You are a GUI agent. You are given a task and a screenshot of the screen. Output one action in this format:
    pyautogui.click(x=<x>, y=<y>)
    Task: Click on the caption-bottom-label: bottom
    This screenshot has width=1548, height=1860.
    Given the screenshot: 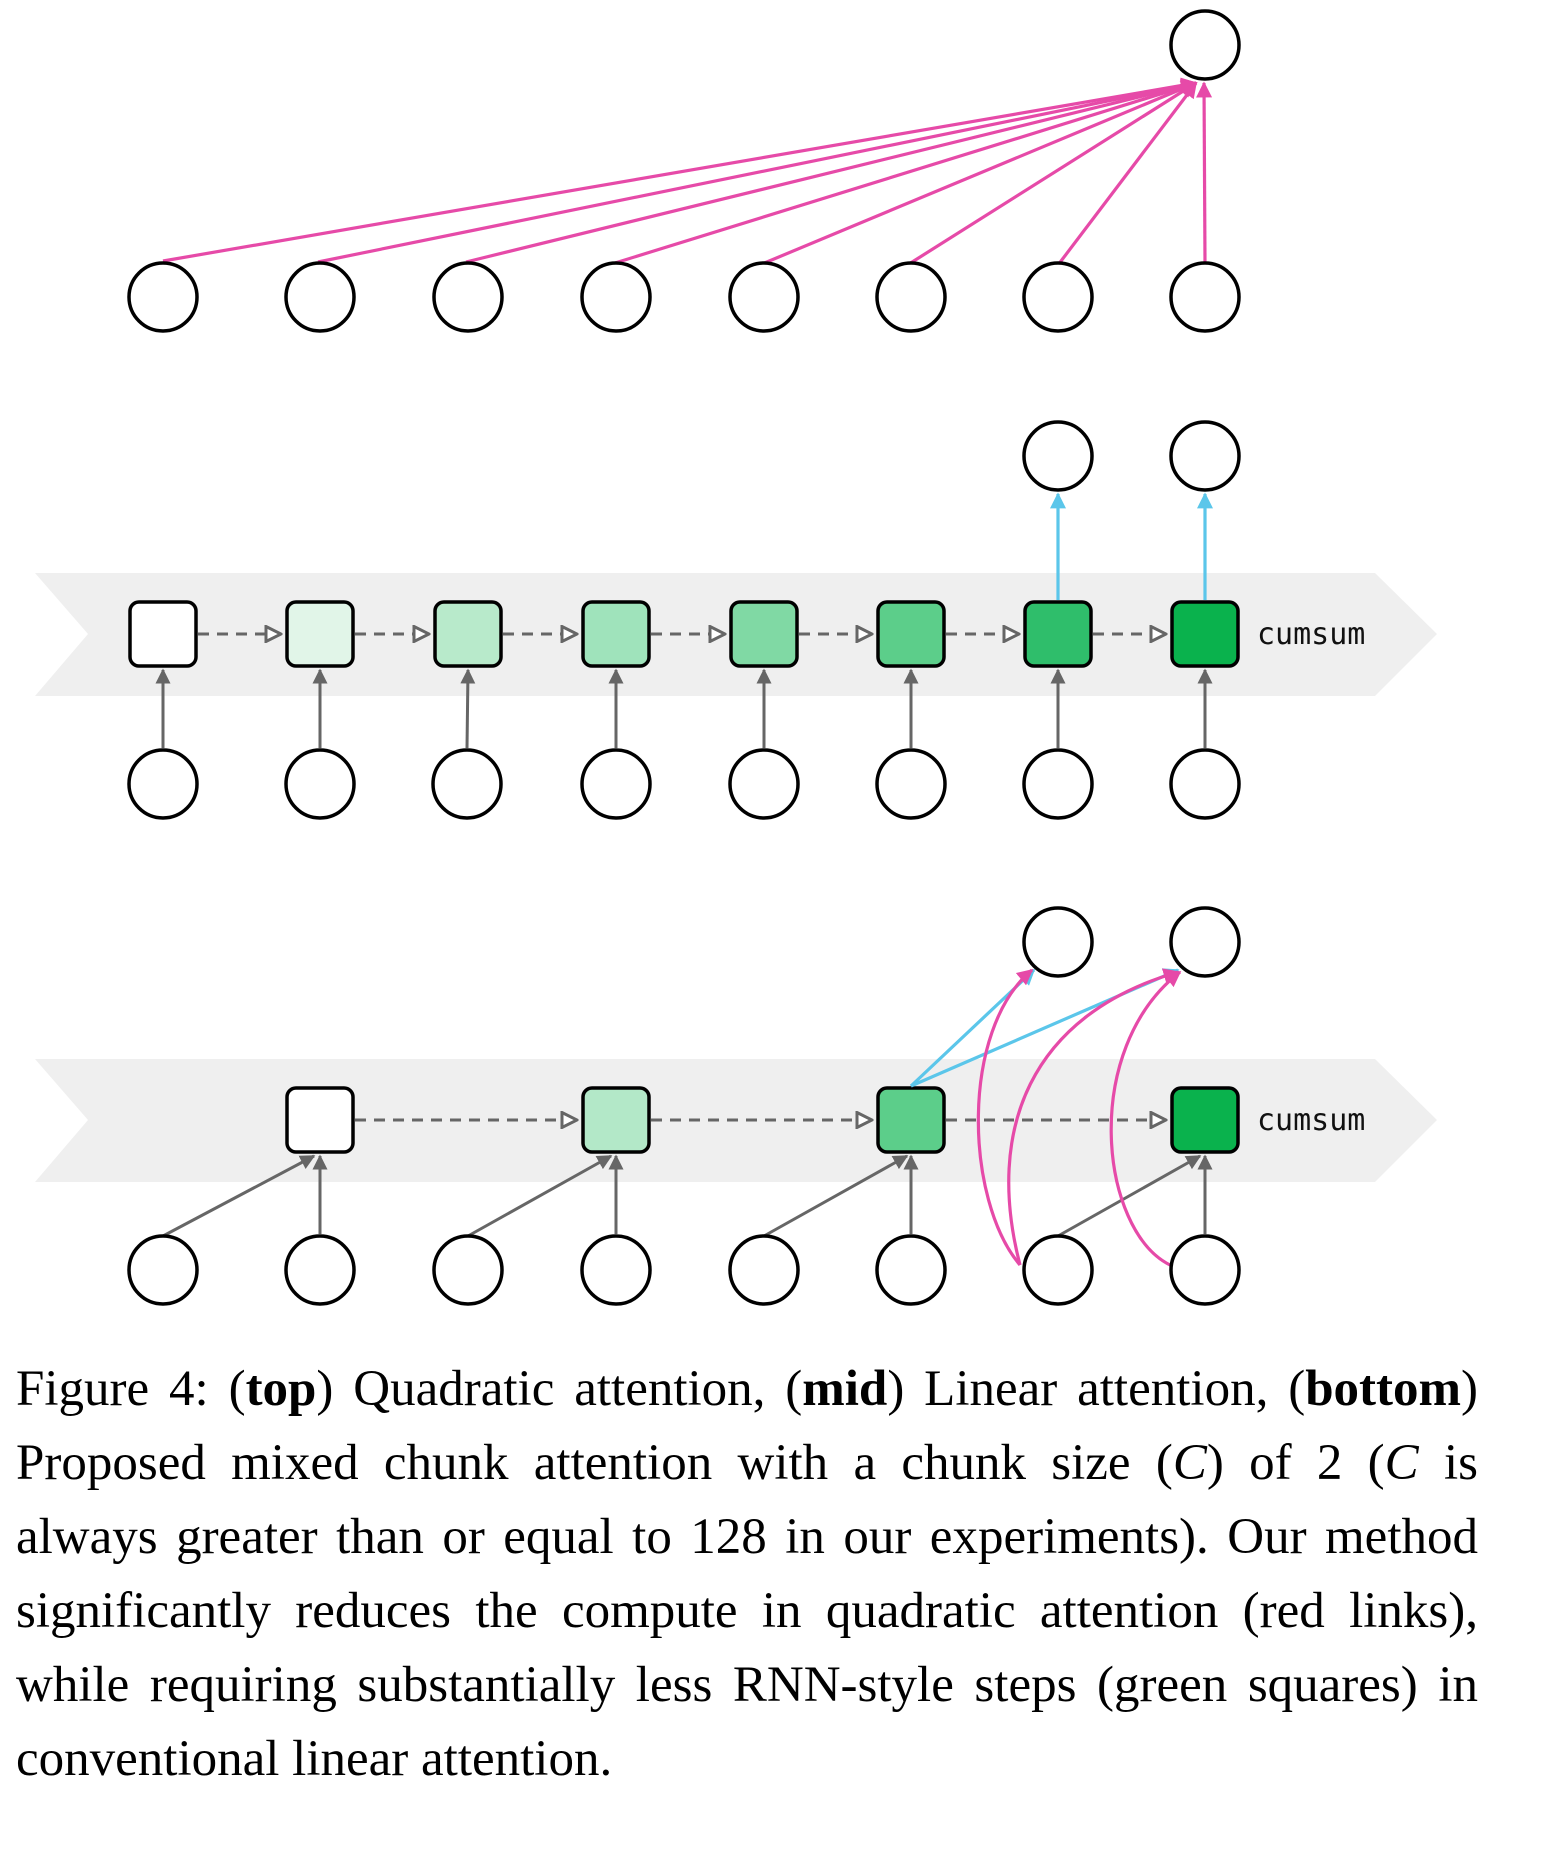 What is the action you would take?
    pyautogui.click(x=1383, y=1389)
    